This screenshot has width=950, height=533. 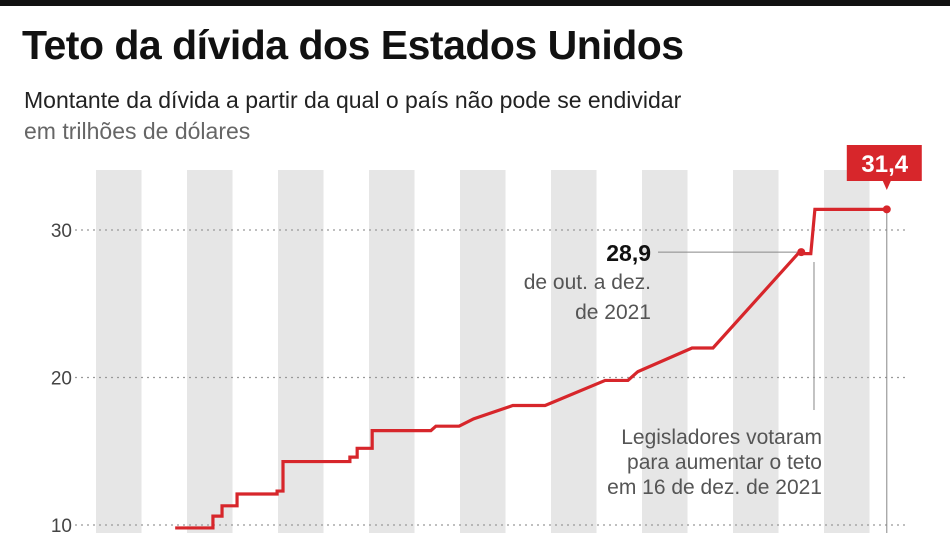 I want to click on annotation-text: para aumentar o teto, so click(x=724, y=462).